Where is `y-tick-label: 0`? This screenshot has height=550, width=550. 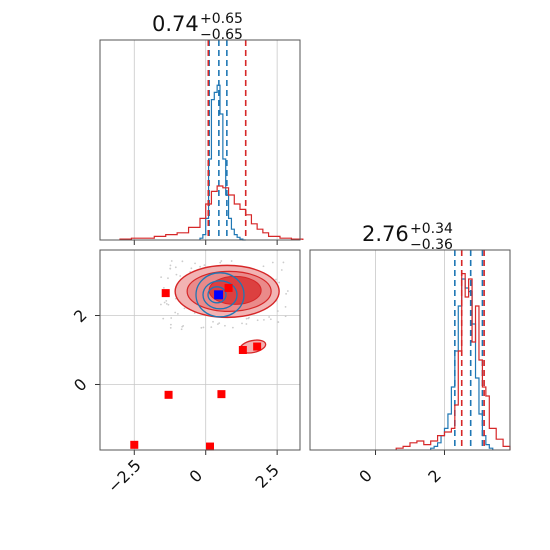 y-tick-label: 0 is located at coordinates (80, 385).